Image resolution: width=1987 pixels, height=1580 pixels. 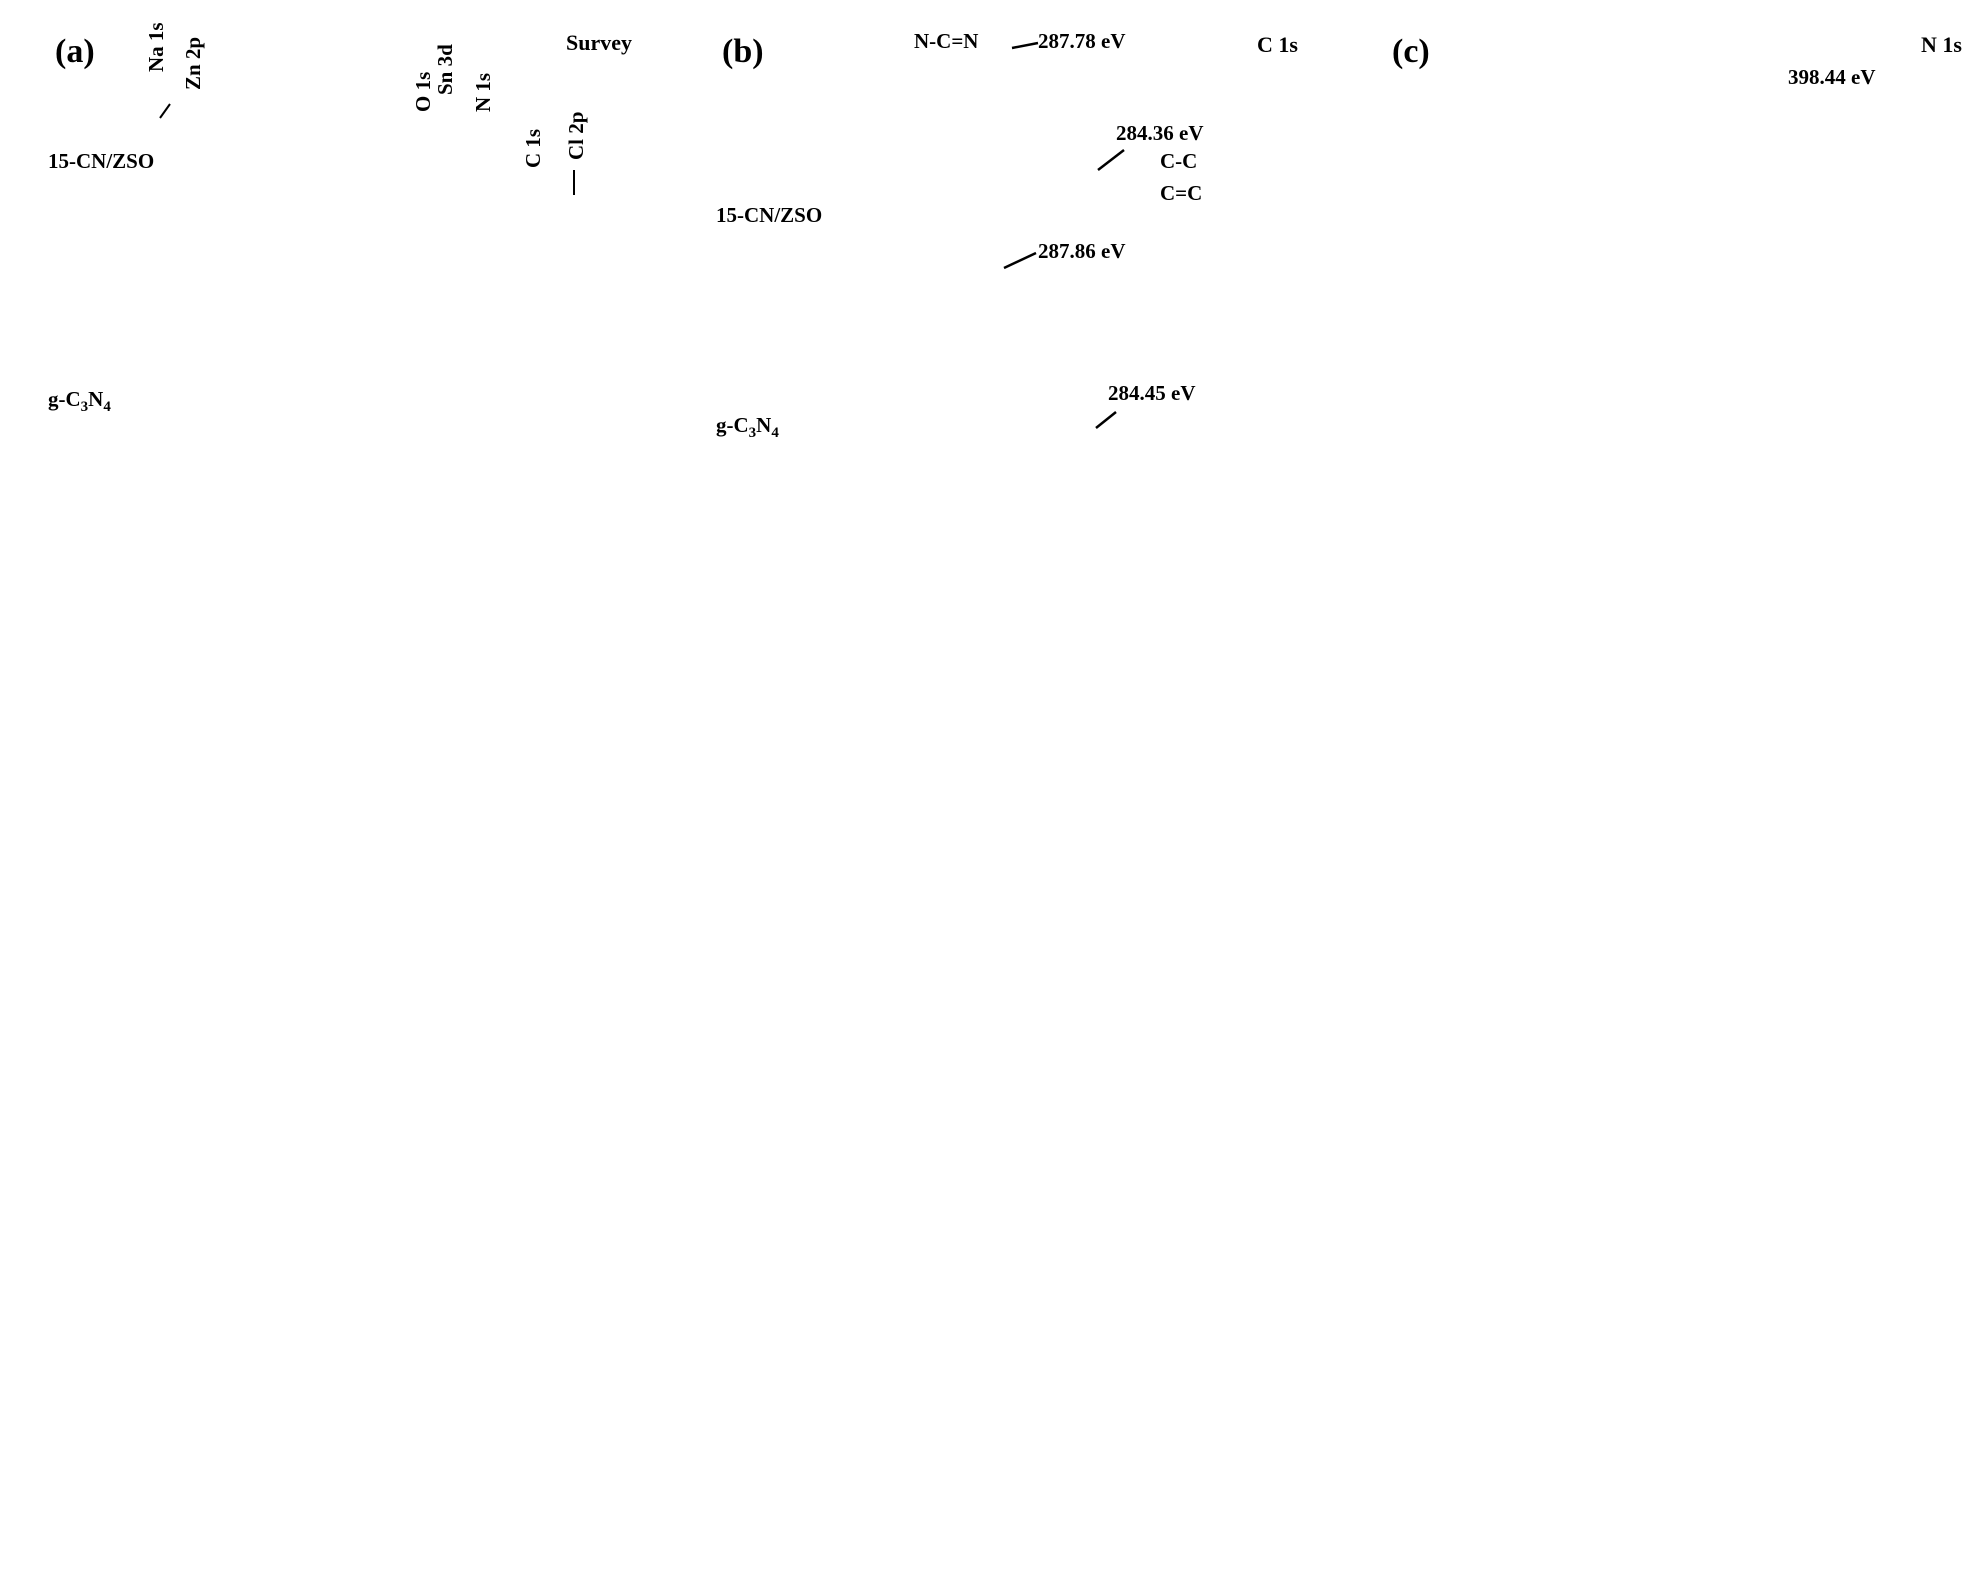 I want to click on ann-28445: 284.45 eV, so click(x=1152, y=393).